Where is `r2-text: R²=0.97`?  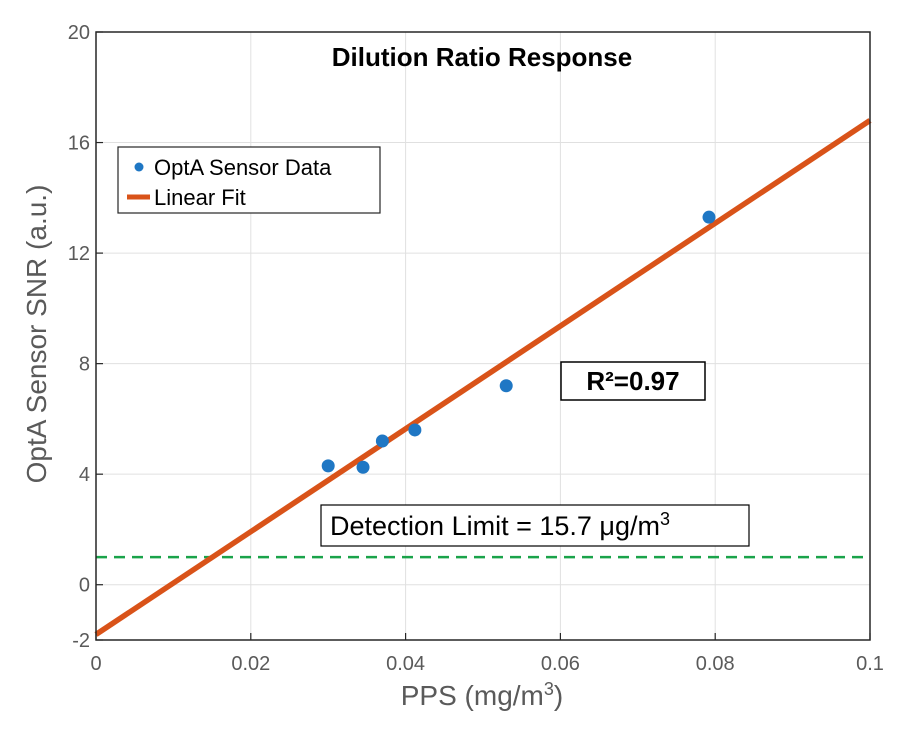 r2-text: R²=0.97 is located at coordinates (632, 381).